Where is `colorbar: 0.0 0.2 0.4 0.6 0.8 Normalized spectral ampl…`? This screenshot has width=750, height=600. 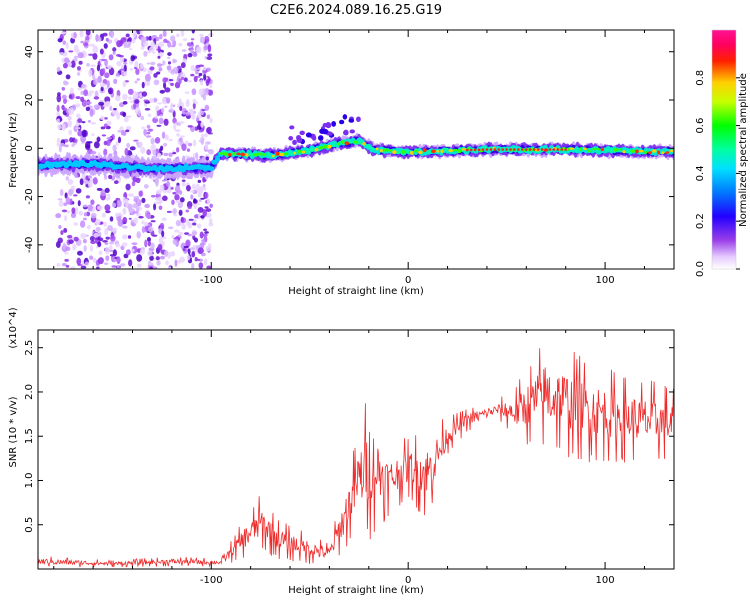
colorbar: 0.0 0.2 0.4 0.6 0.8 Normalized spectral ampl… is located at coordinates (722, 153).